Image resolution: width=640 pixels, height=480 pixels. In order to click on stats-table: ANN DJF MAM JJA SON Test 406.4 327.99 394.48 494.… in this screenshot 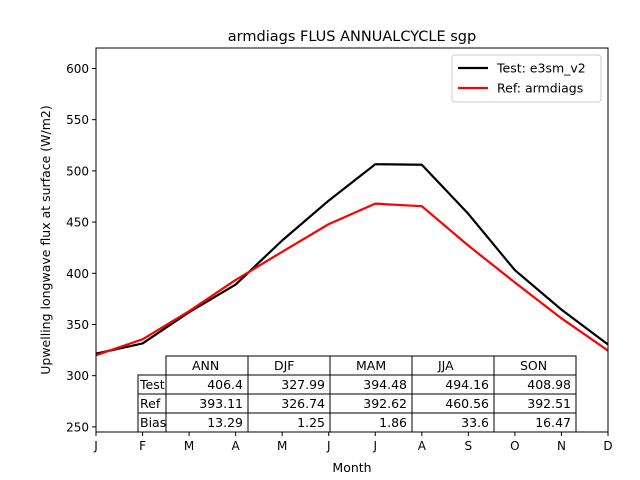, I will do `click(357, 394)`.